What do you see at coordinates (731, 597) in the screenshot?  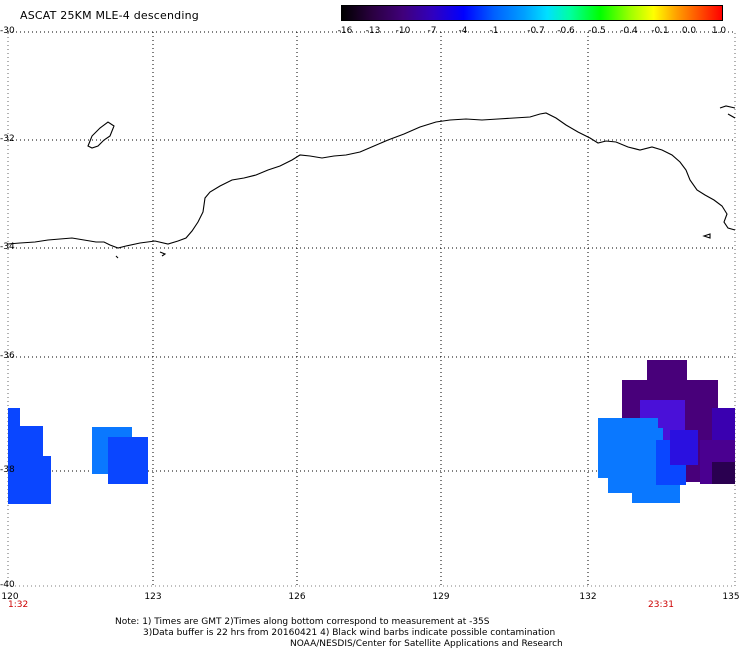 I see `lon-label: 135` at bounding box center [731, 597].